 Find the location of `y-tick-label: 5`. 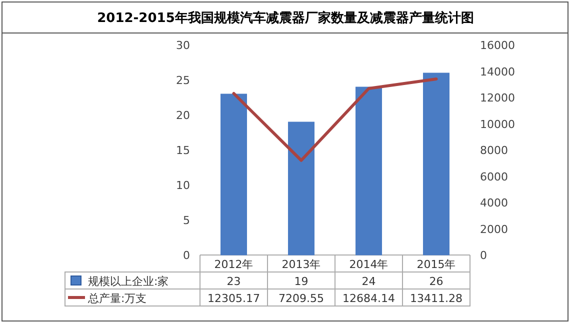

y-tick-label: 5 is located at coordinates (186, 220).